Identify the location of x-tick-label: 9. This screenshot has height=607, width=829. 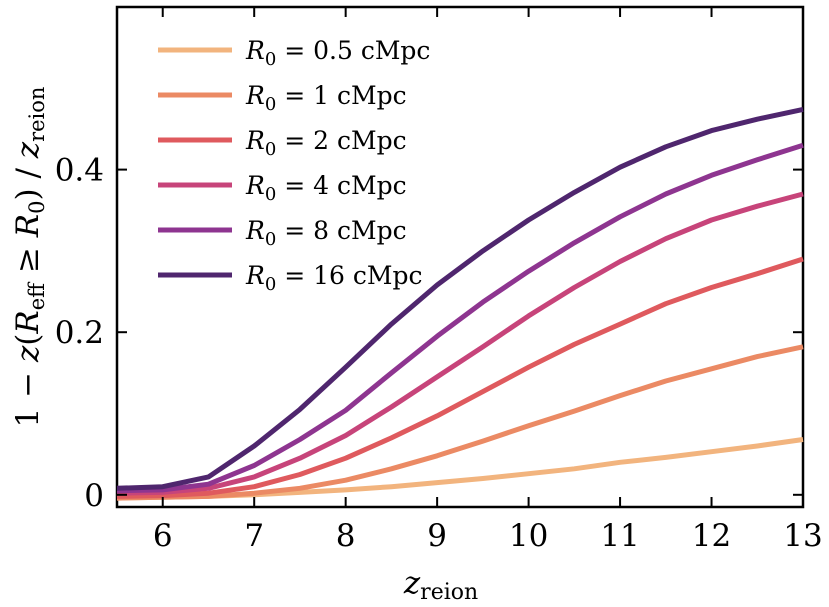
(437, 536).